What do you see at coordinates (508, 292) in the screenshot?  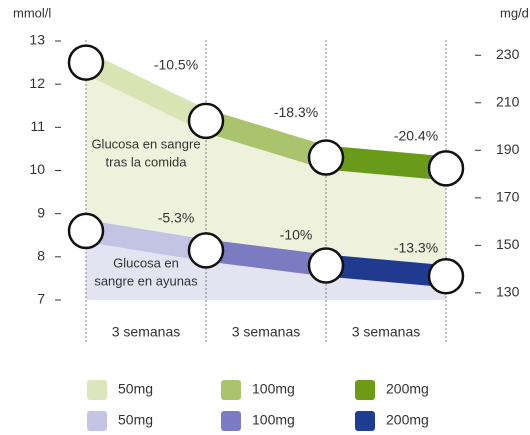 I see `y2-tick-label: 130` at bounding box center [508, 292].